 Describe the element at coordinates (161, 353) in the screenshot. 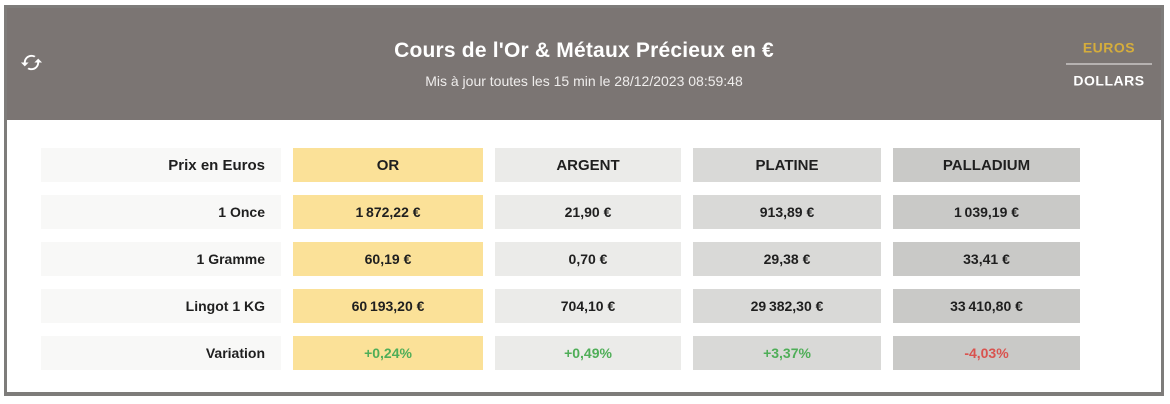

I see `row-label-variation: Variation` at that location.